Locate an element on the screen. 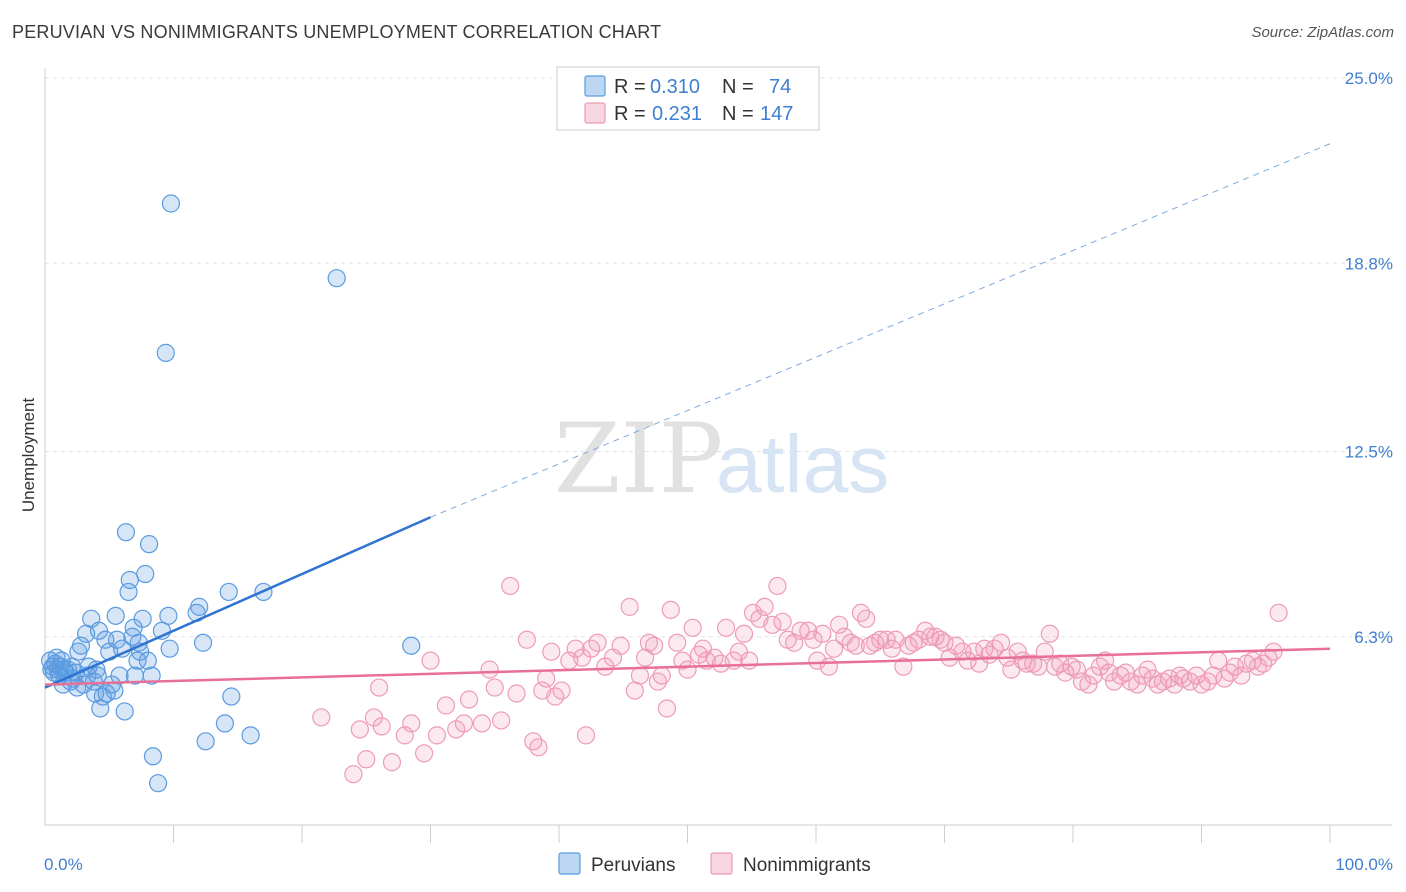 The height and width of the screenshot is (892, 1406). peruvians-trend-line is located at coordinates (238, 602).